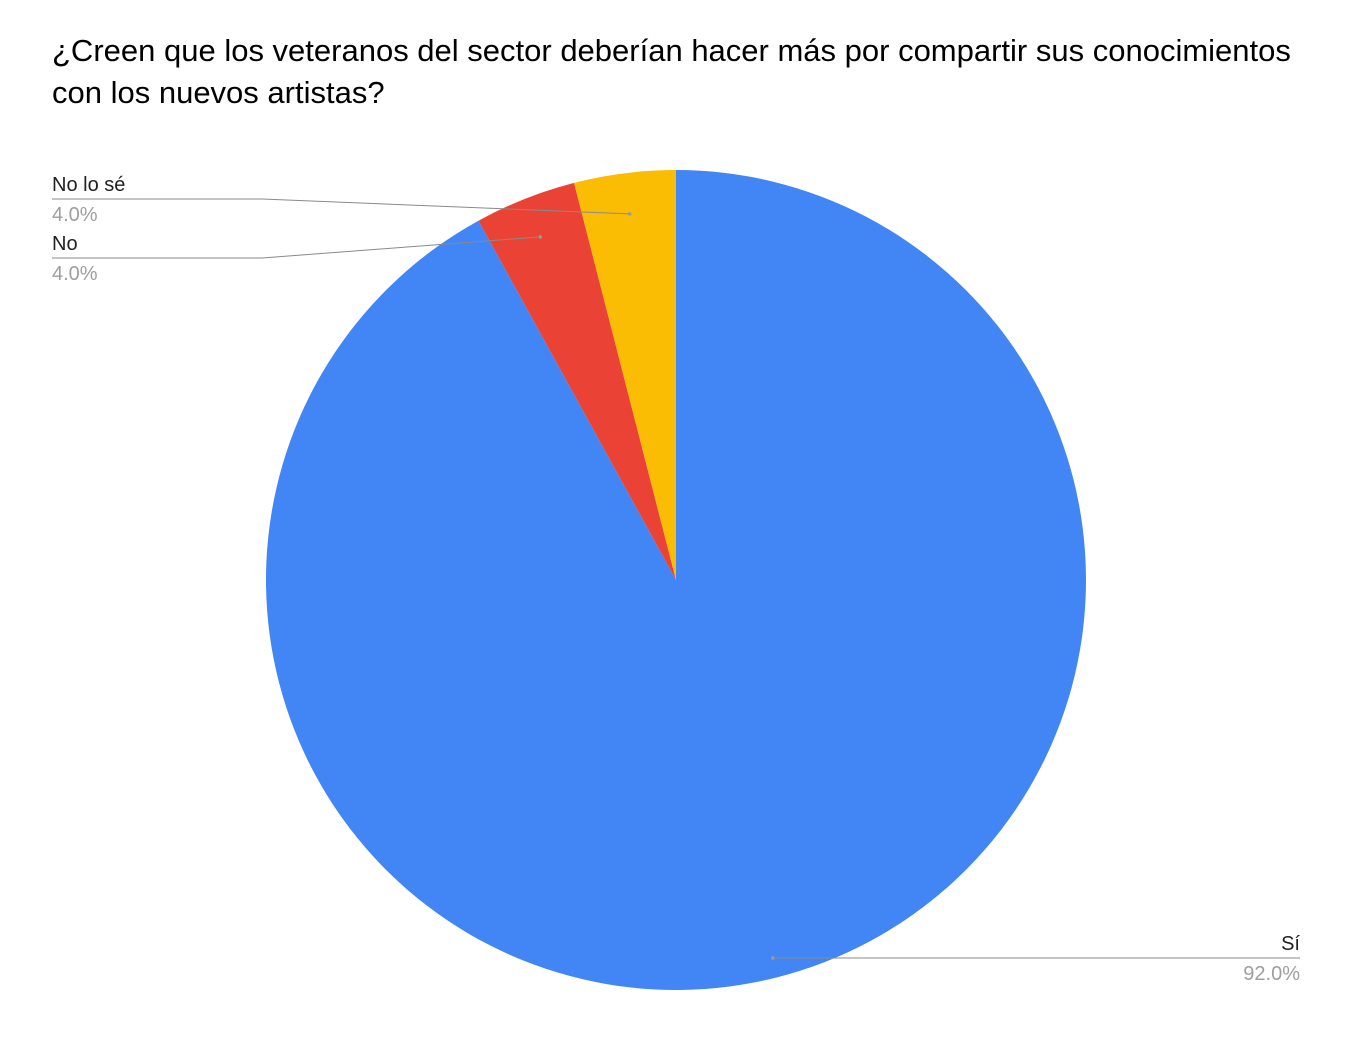 This screenshot has width=1353, height=1043. I want to click on slice-label-no-lo-se: No lo sé, so click(88, 185).